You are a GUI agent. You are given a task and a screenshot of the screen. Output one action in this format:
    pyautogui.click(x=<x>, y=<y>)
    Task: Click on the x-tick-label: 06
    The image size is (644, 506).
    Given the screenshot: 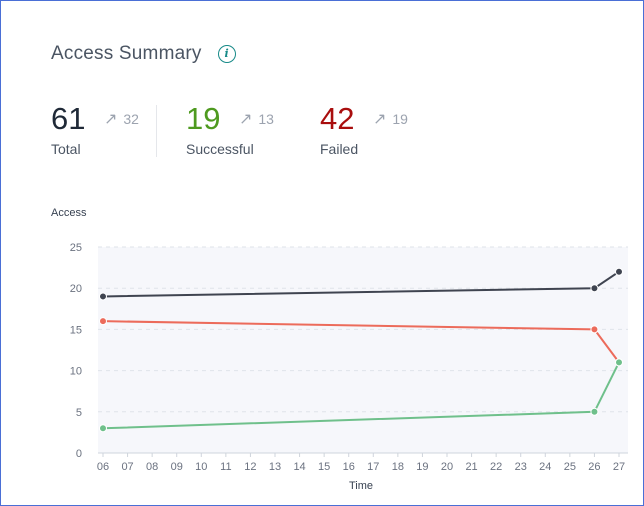 What is the action you would take?
    pyautogui.click(x=103, y=467)
    